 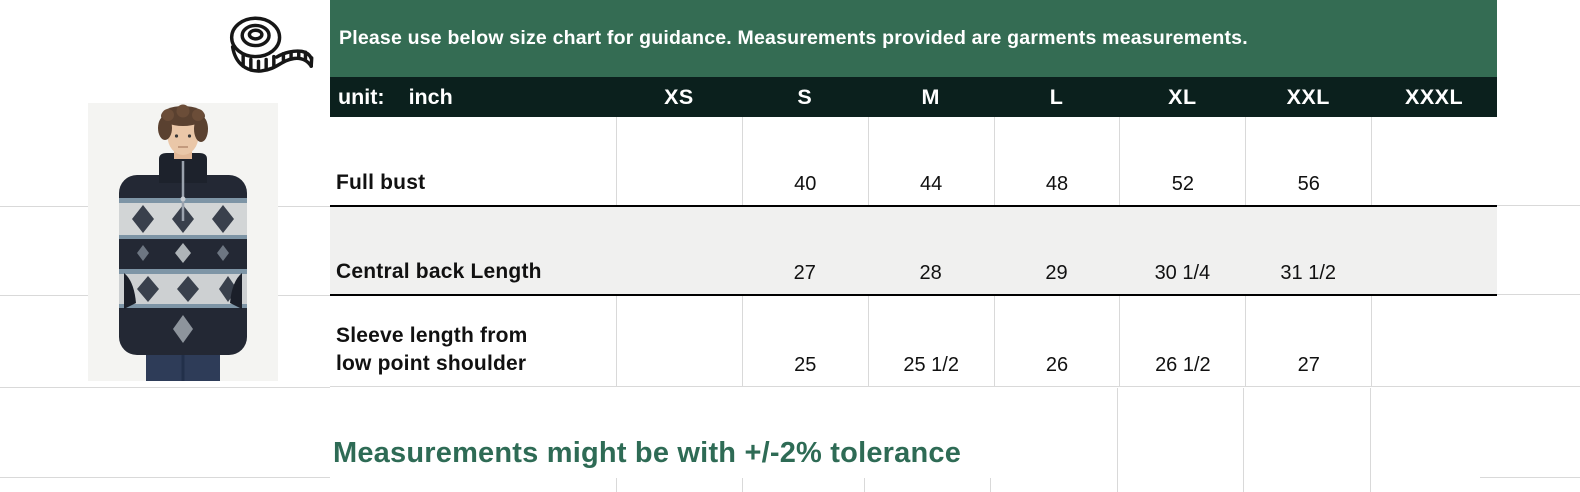 I want to click on cell-full-bust-s: 40, so click(x=804, y=161).